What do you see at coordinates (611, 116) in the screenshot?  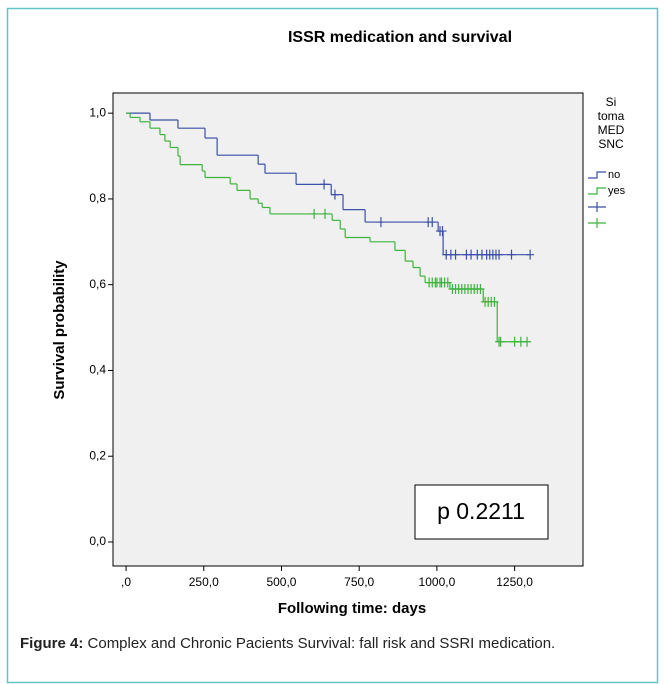 I see `legend-title: toma` at bounding box center [611, 116].